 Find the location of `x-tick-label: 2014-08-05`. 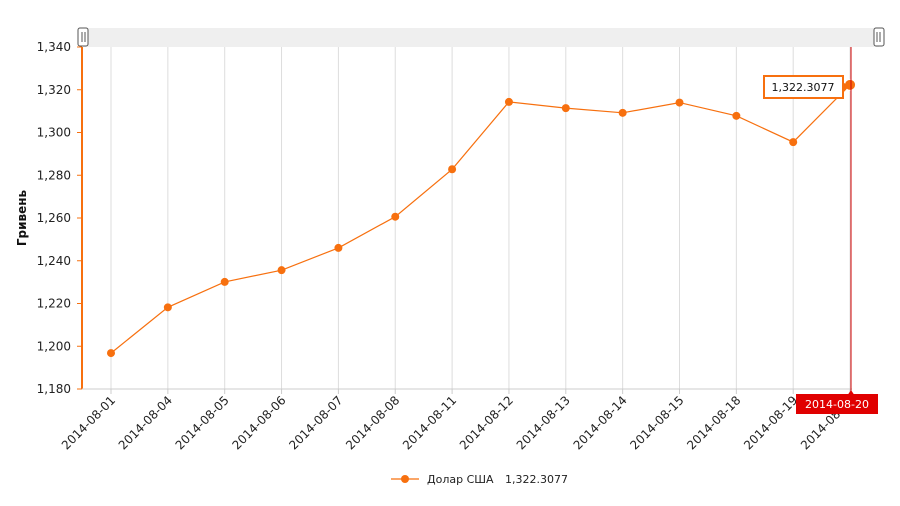

x-tick-label: 2014-08-05 is located at coordinates (202, 422).